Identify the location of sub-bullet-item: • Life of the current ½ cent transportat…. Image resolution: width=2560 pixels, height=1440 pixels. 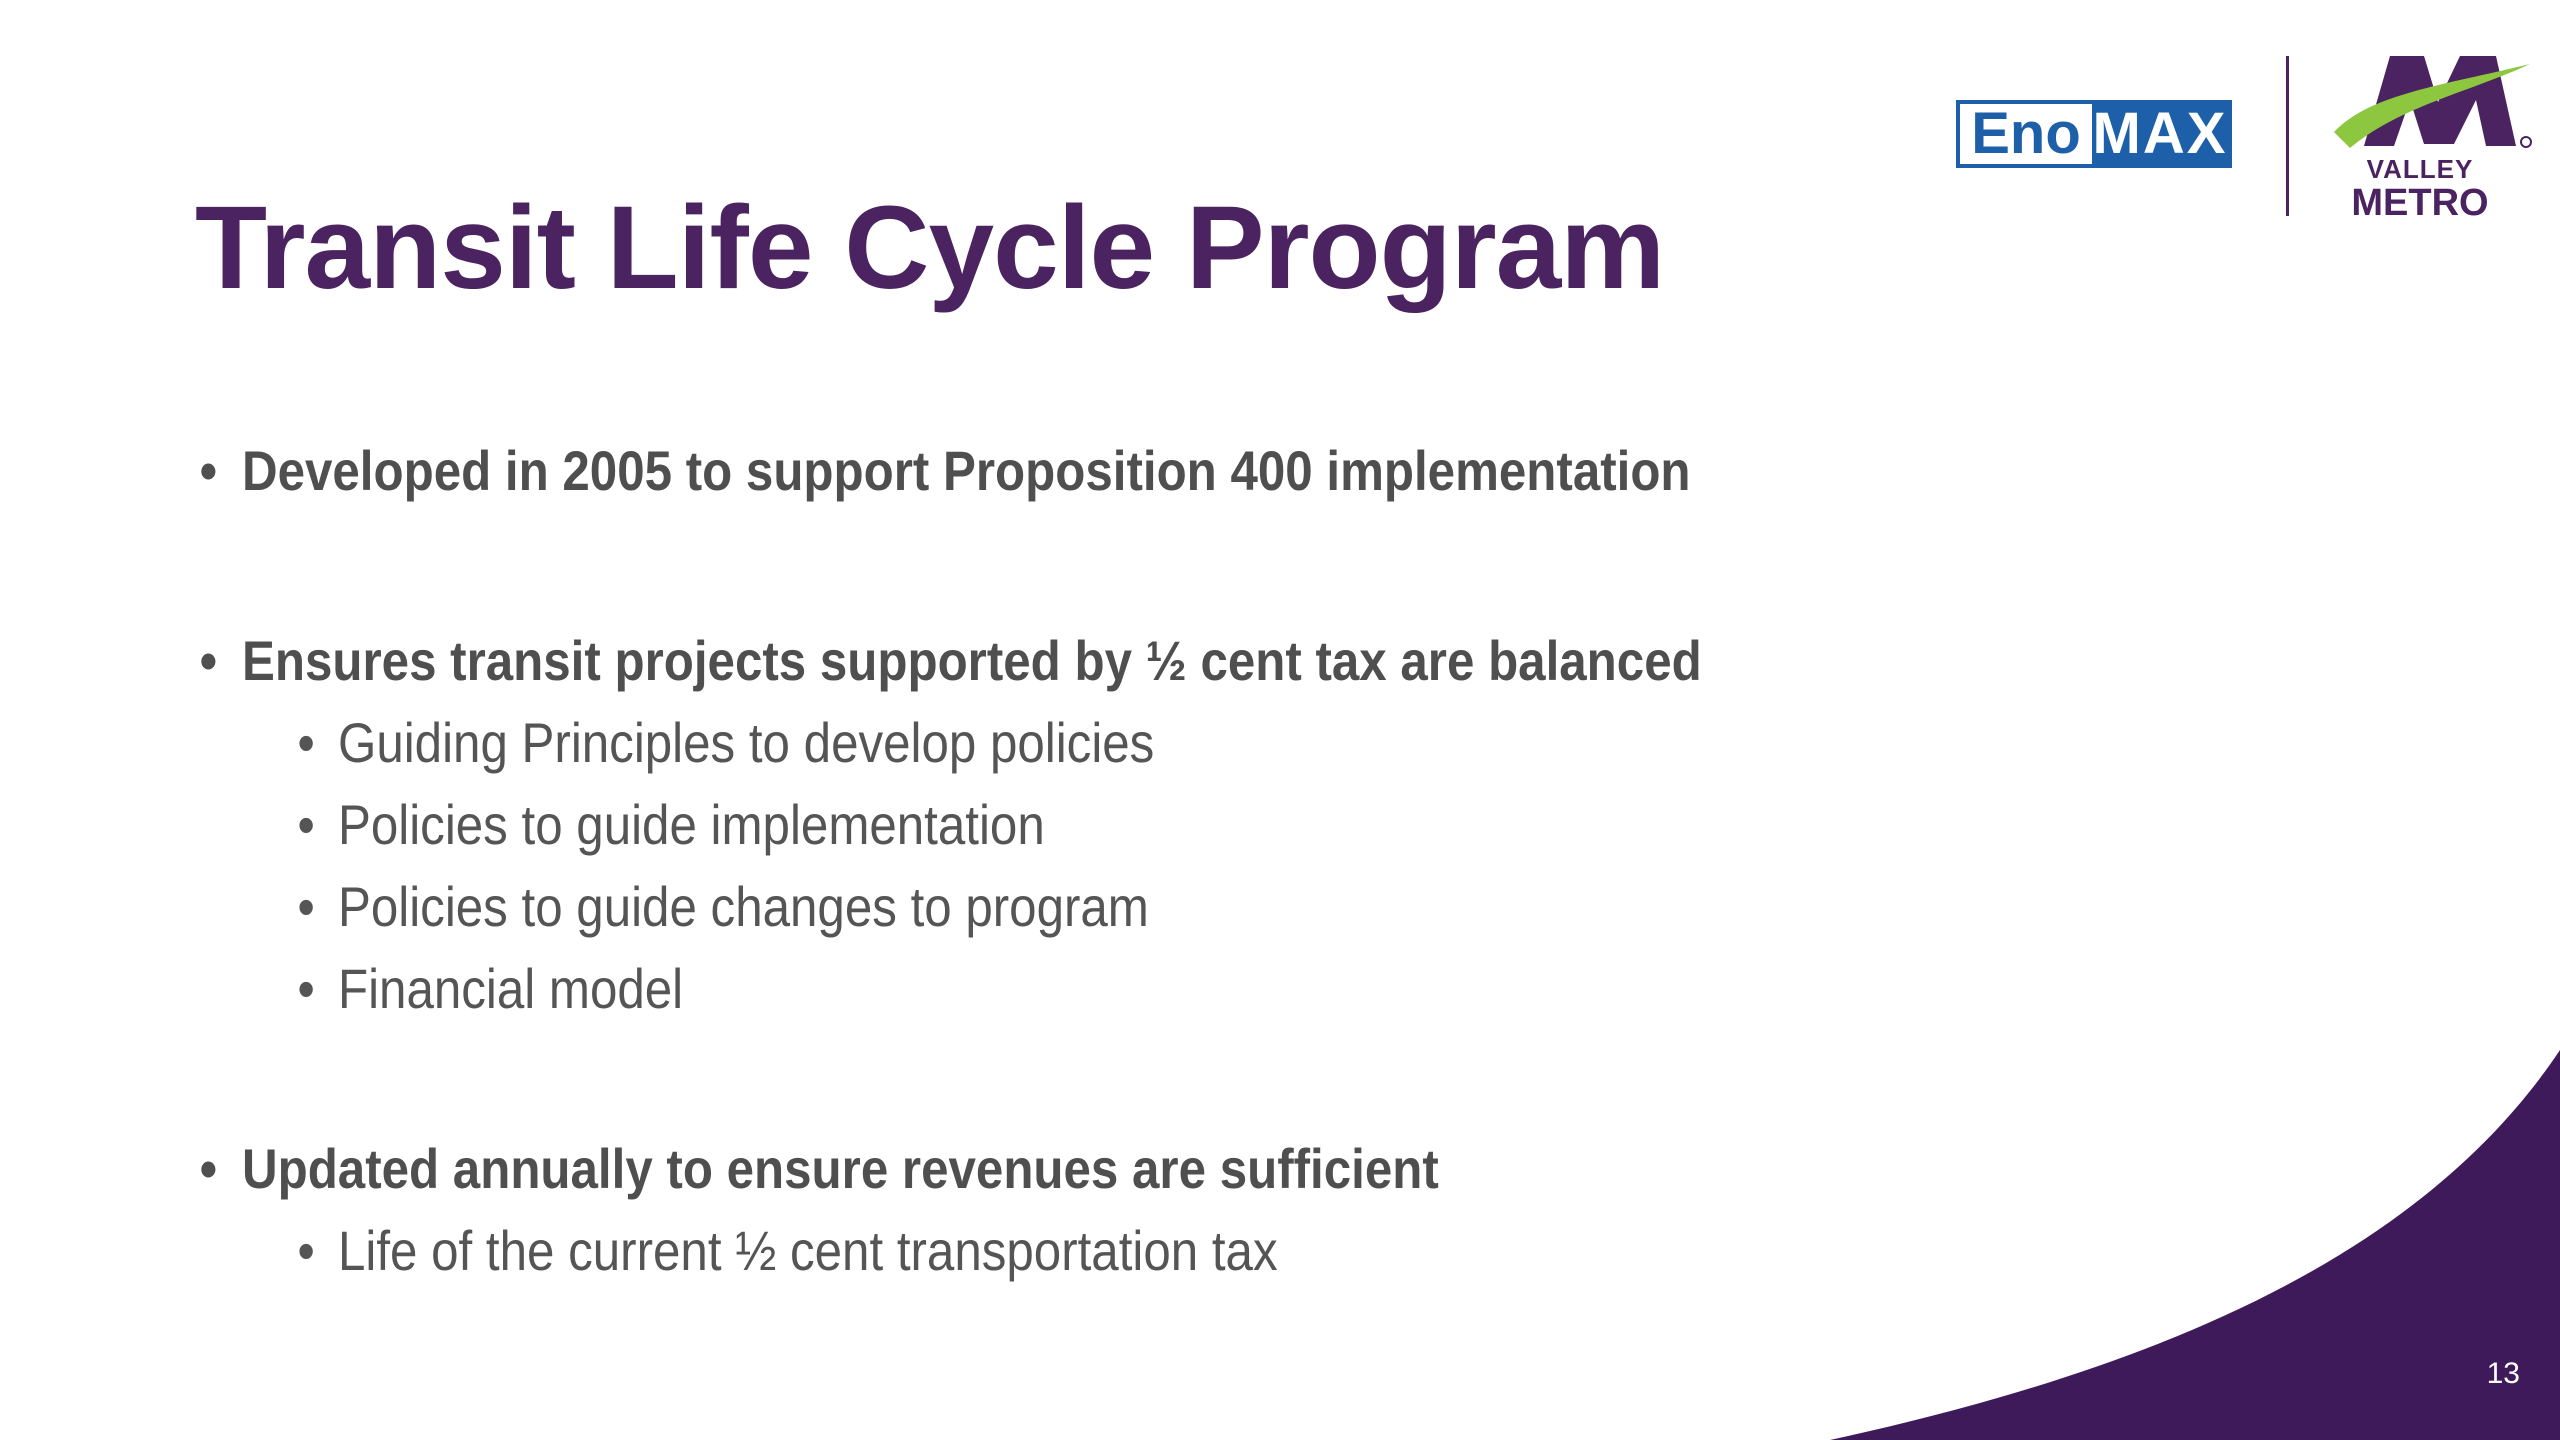
(788, 1251).